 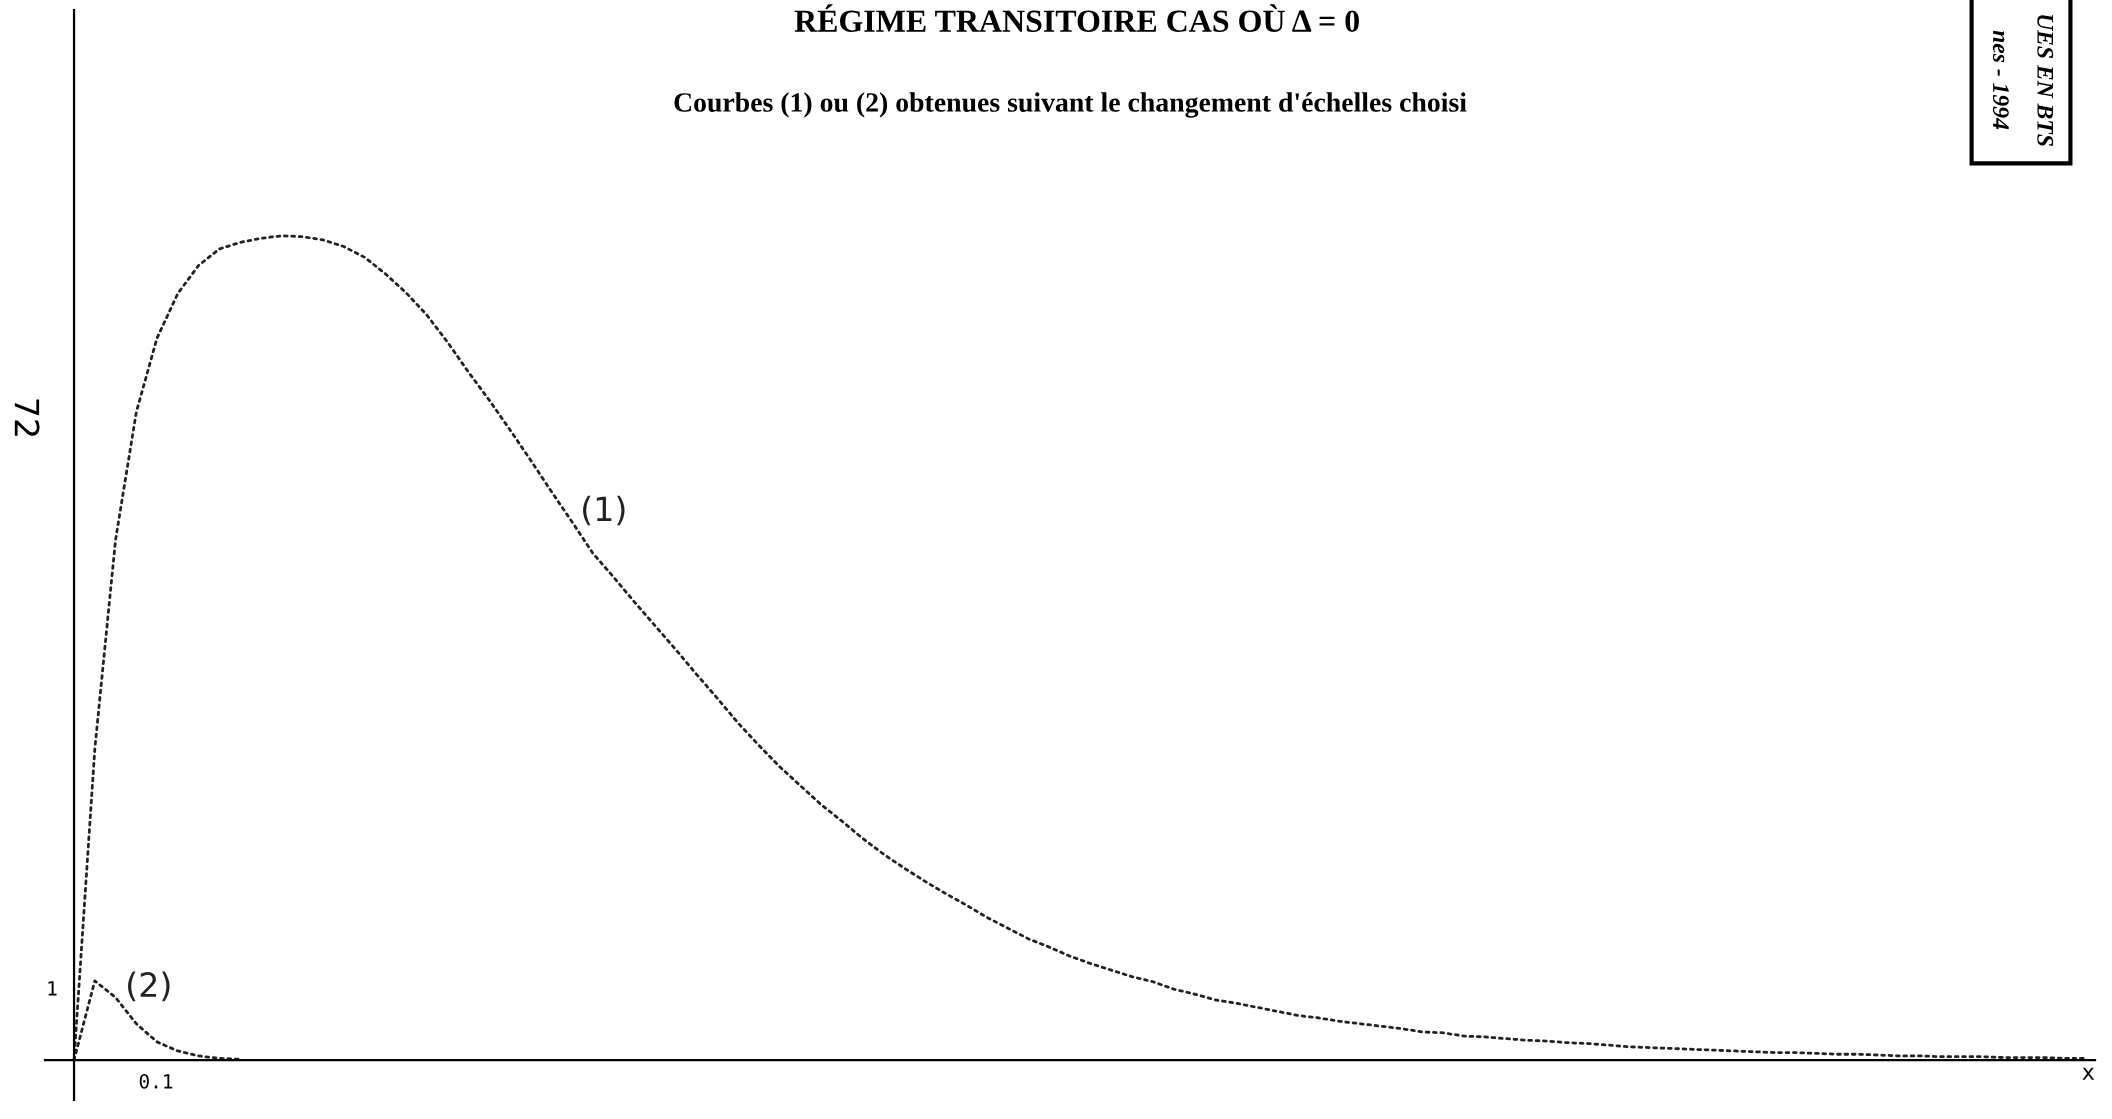 I want to click on text: UES EN BTS nes - 1994, so click(x=2023, y=80).